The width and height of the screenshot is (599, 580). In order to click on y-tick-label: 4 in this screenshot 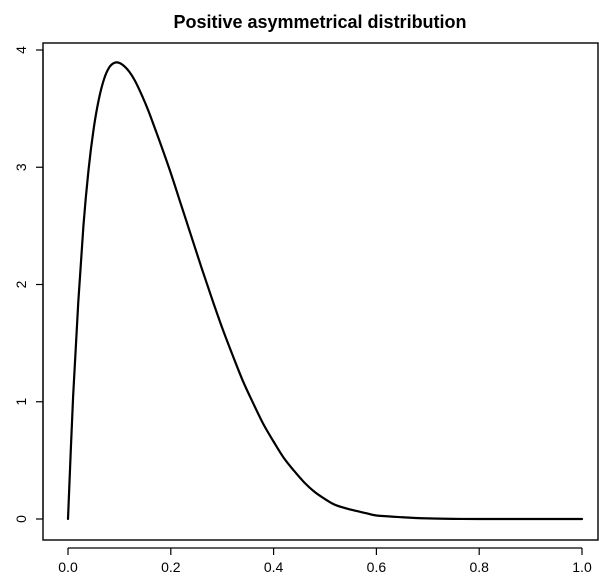, I will do `click(21, 50)`.